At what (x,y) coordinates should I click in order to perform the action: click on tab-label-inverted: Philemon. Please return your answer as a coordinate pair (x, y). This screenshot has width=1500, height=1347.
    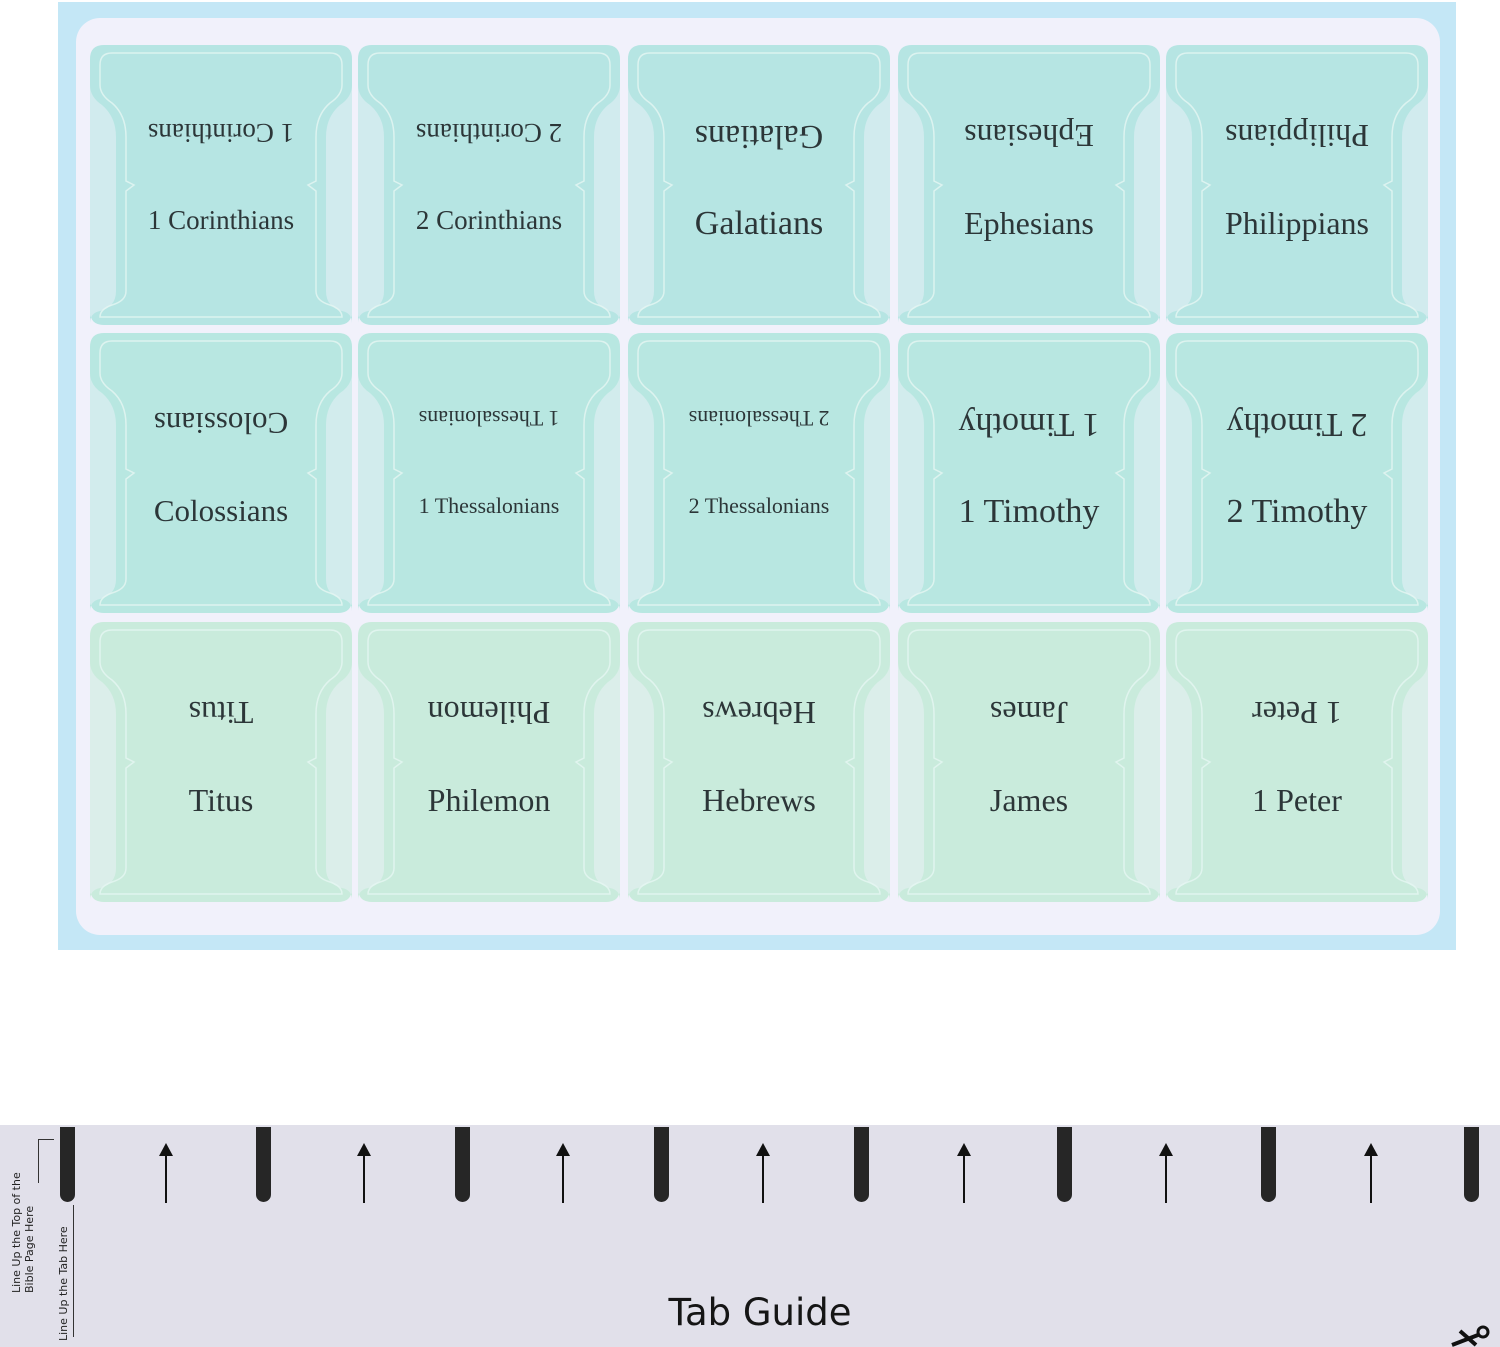
    Looking at the image, I should click on (489, 713).